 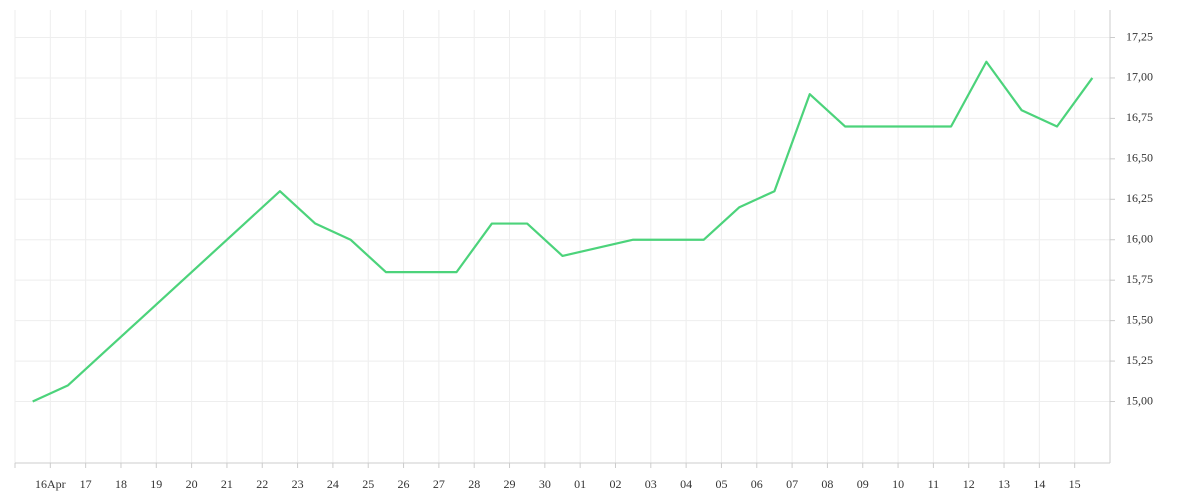 I want to click on x-tick-label: 06, so click(x=757, y=484).